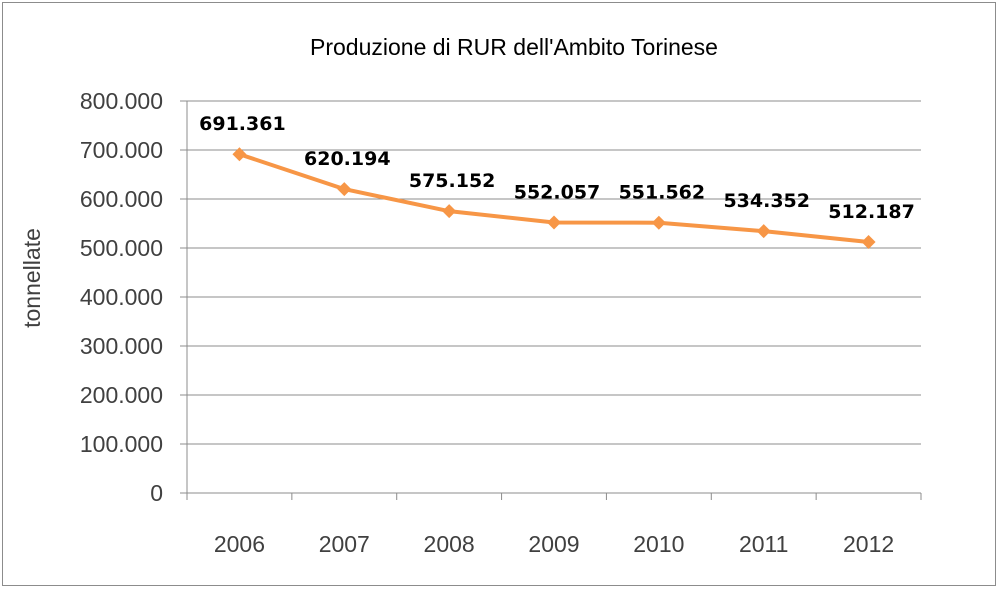 This screenshot has height=590, width=1000. Describe the element at coordinates (347, 159) in the screenshot. I see `data-label: 620.194` at that location.